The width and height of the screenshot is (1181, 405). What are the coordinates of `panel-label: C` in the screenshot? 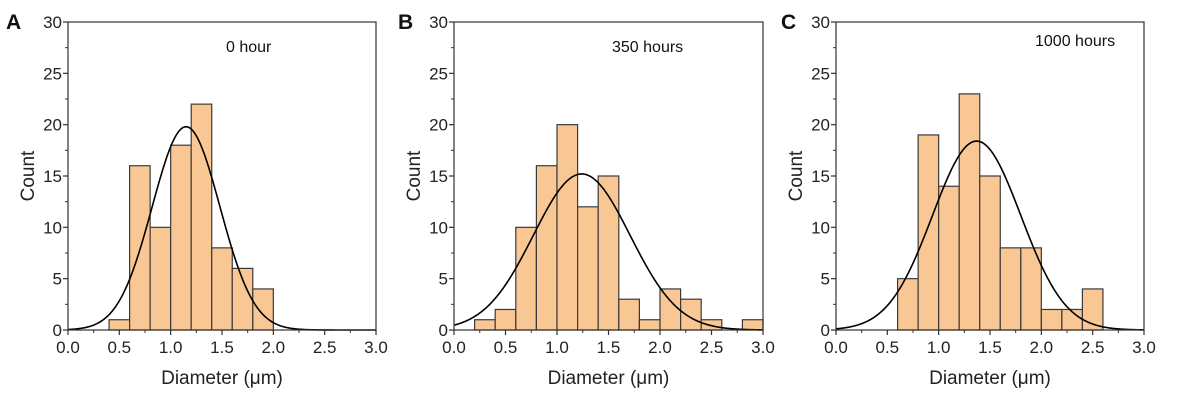 It's located at (788, 22).